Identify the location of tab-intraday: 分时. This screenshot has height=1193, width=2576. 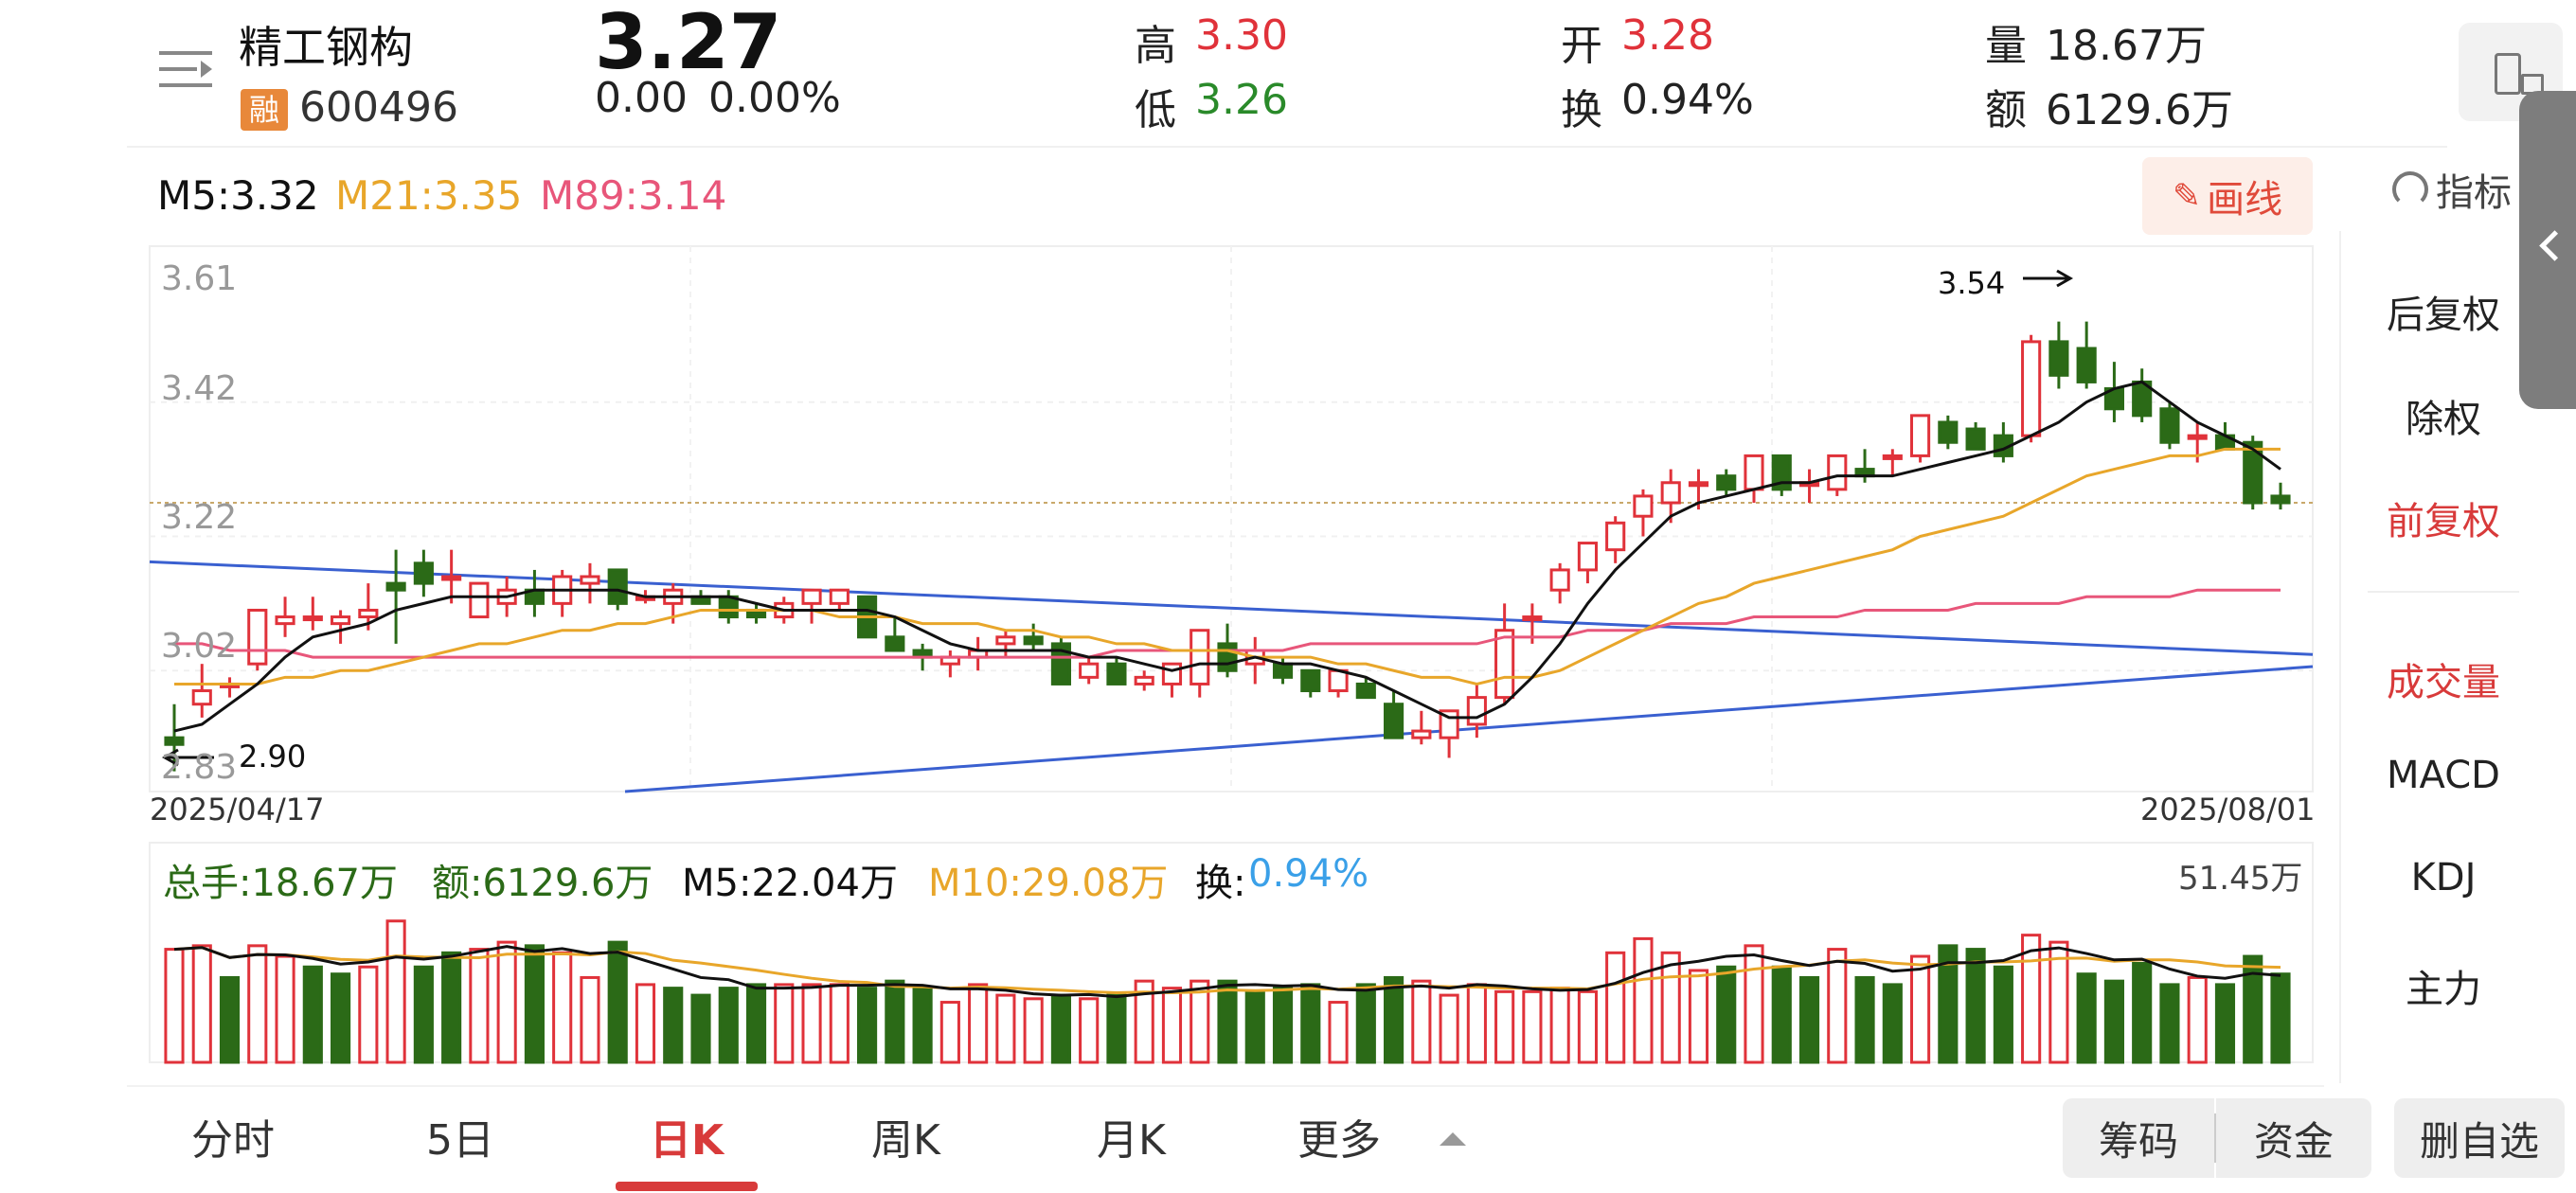
(233, 1140).